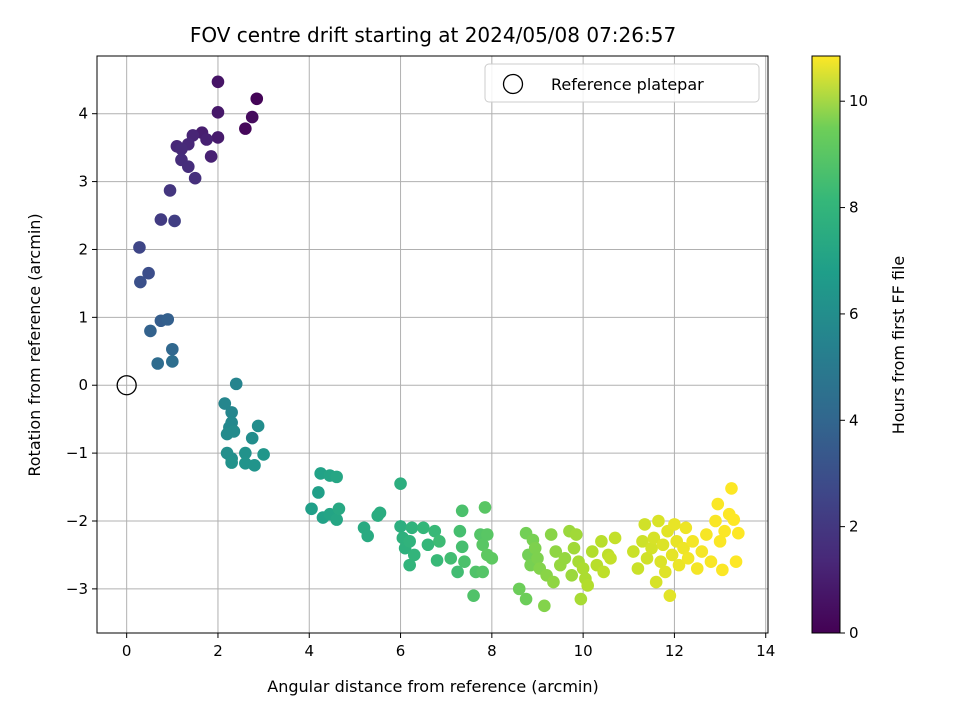 This screenshot has width=960, height=725. I want to click on colorbar-tick-label: 4, so click(854, 420).